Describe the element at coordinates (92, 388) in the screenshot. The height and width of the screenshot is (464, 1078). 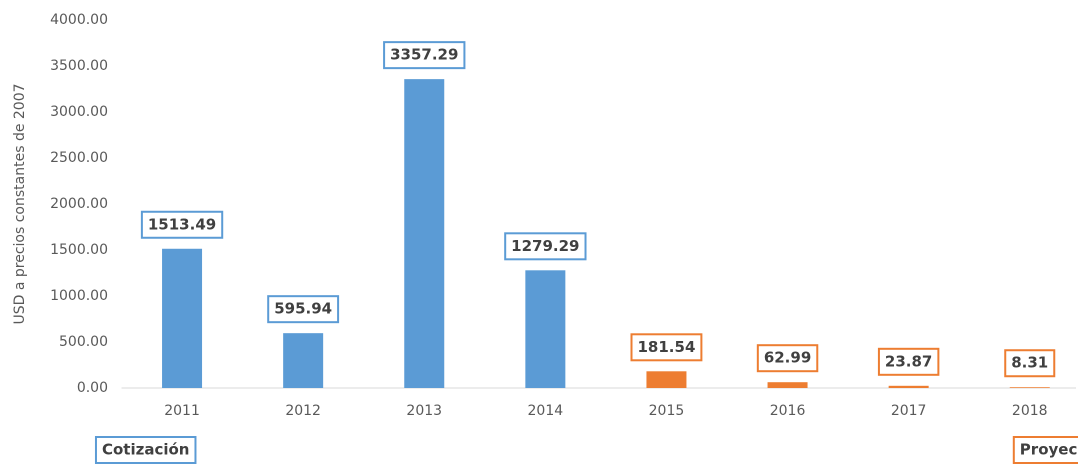
I see `y-tick-label: 0.00` at that location.